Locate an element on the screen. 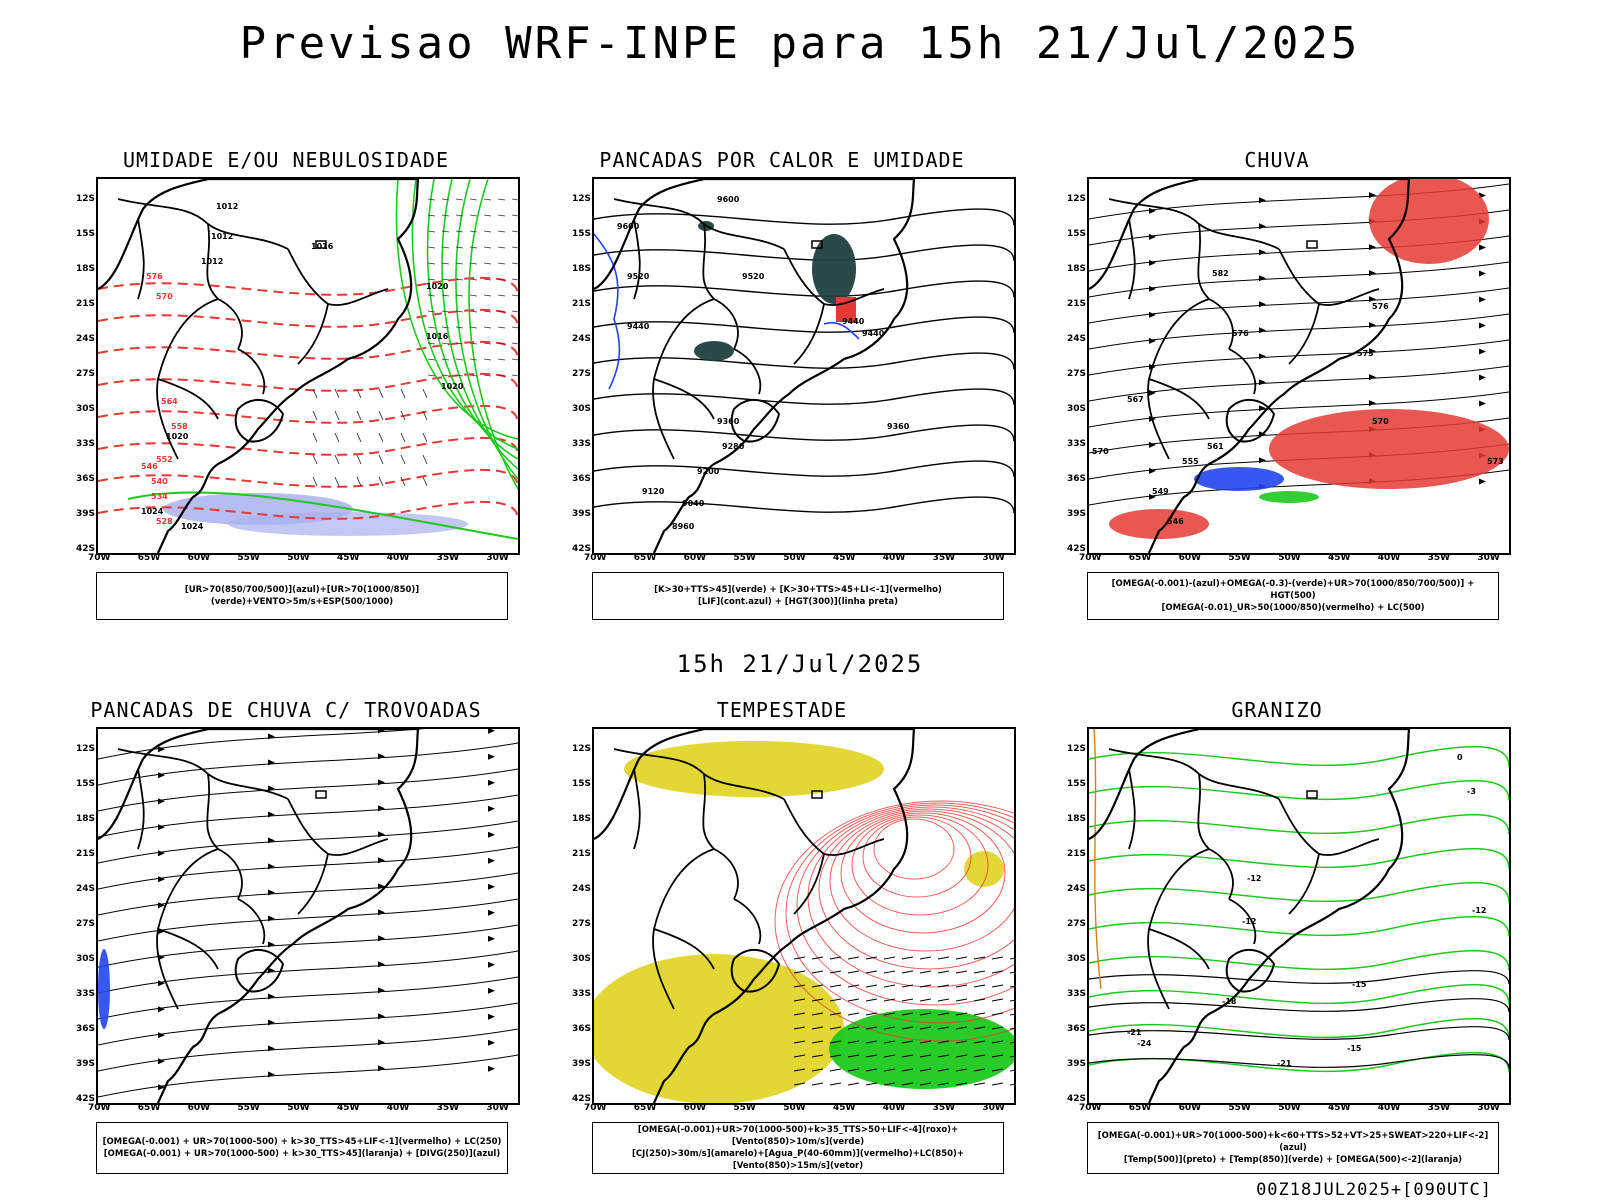 Image resolution: width=1600 pixels, height=1200 pixels. contour-value-label: 9040 is located at coordinates (693, 503).